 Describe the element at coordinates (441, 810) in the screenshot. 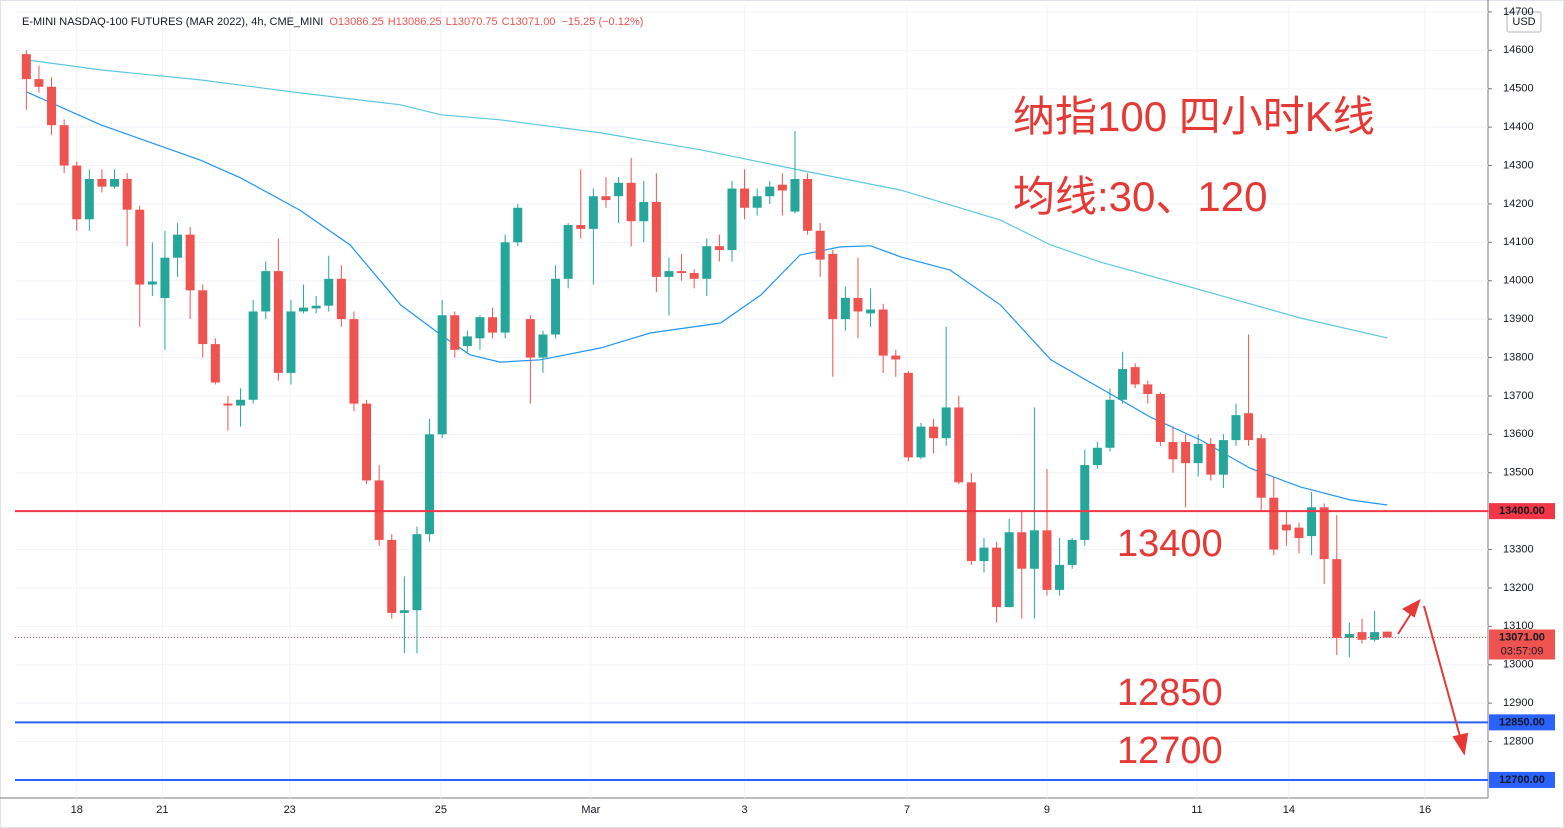

I see `x-tick-label: 25` at that location.